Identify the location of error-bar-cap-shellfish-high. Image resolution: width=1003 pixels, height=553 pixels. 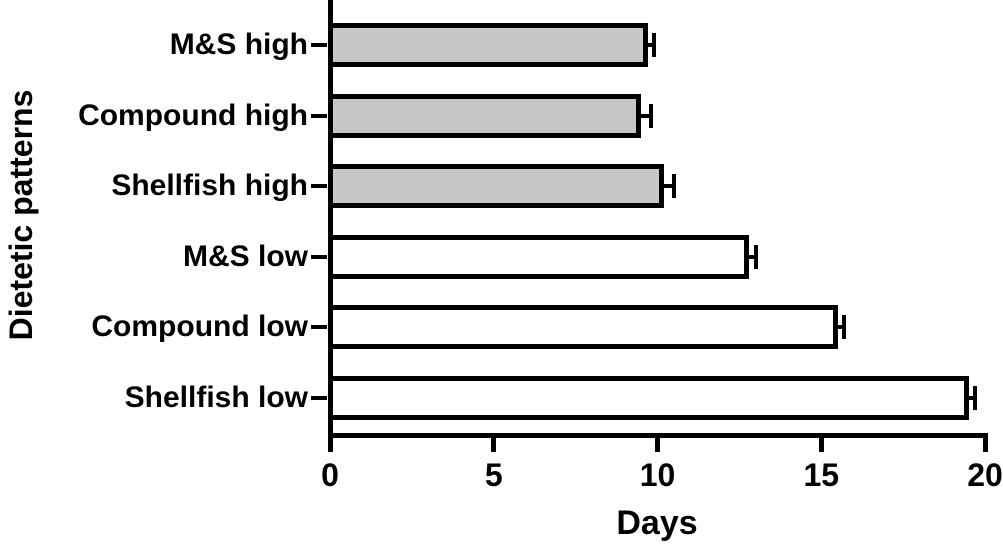
(673, 186).